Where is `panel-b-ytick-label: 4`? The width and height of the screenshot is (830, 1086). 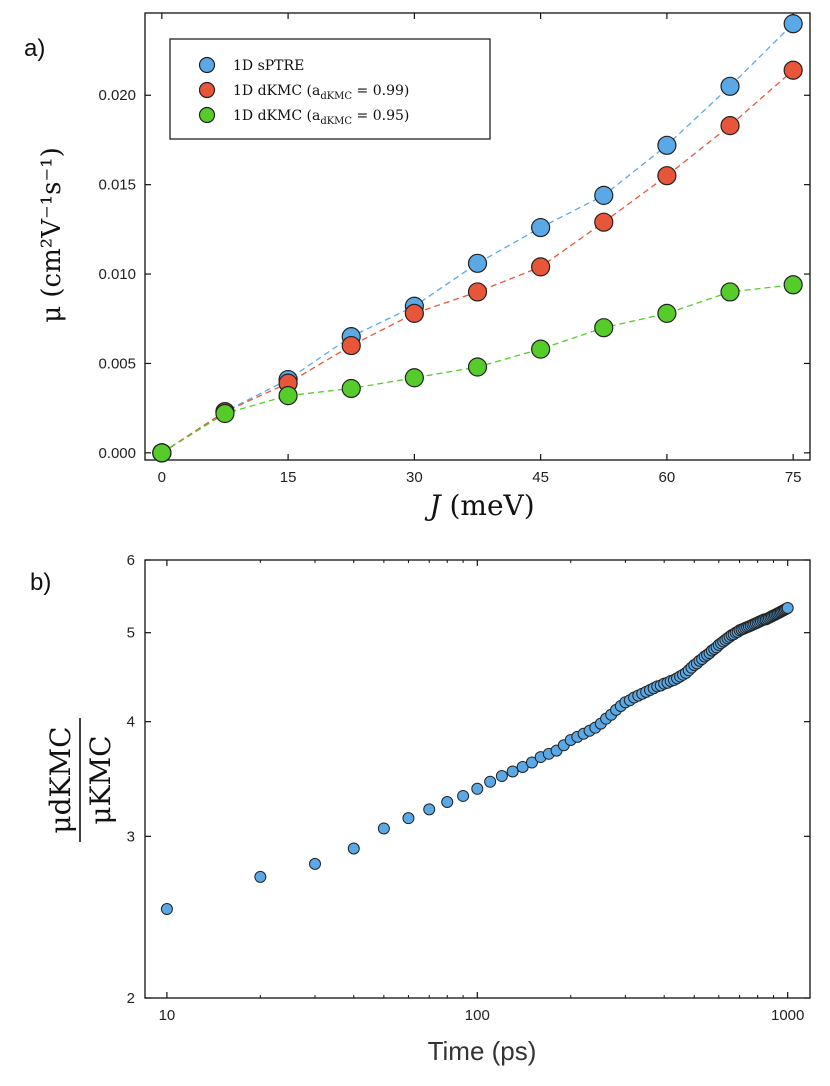
panel-b-ytick-label: 4 is located at coordinates (131, 722).